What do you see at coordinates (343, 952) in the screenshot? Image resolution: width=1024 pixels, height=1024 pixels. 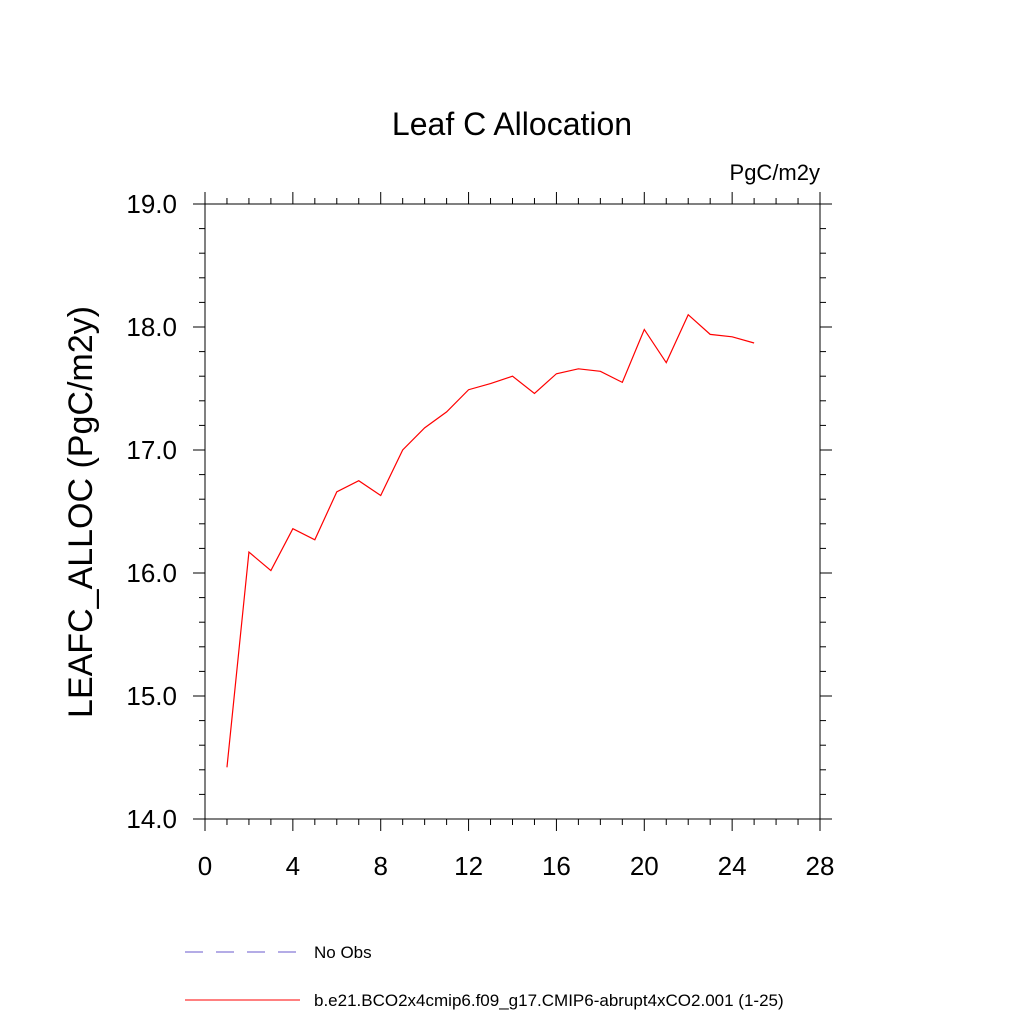 I see `legend-label: No Obs` at bounding box center [343, 952].